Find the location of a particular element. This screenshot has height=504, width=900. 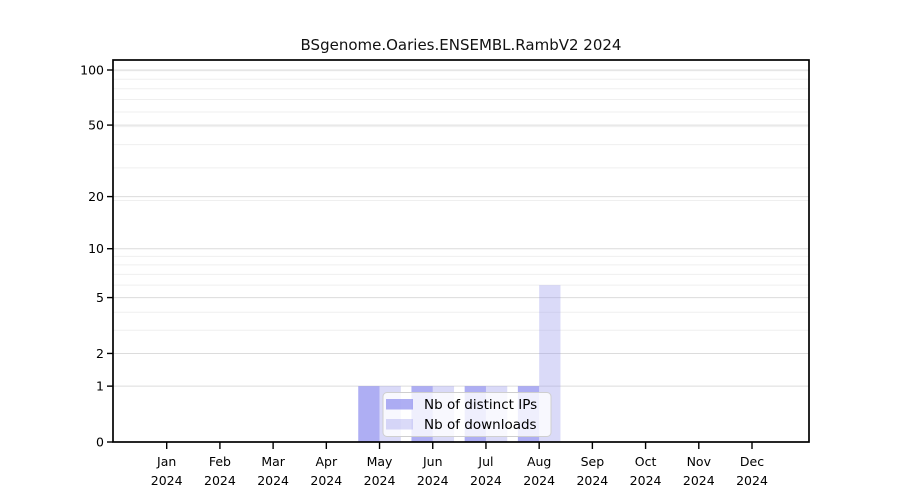

x-axis-tick-label-month: Feb is located at coordinates (220, 461).